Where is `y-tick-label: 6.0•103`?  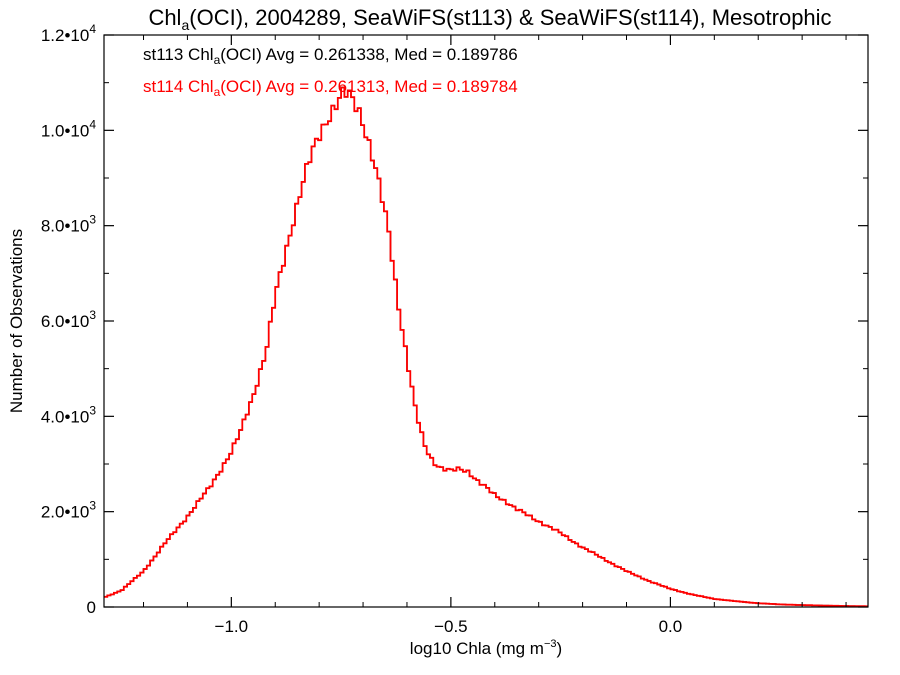
y-tick-label: 6.0•103 is located at coordinates (69, 319).